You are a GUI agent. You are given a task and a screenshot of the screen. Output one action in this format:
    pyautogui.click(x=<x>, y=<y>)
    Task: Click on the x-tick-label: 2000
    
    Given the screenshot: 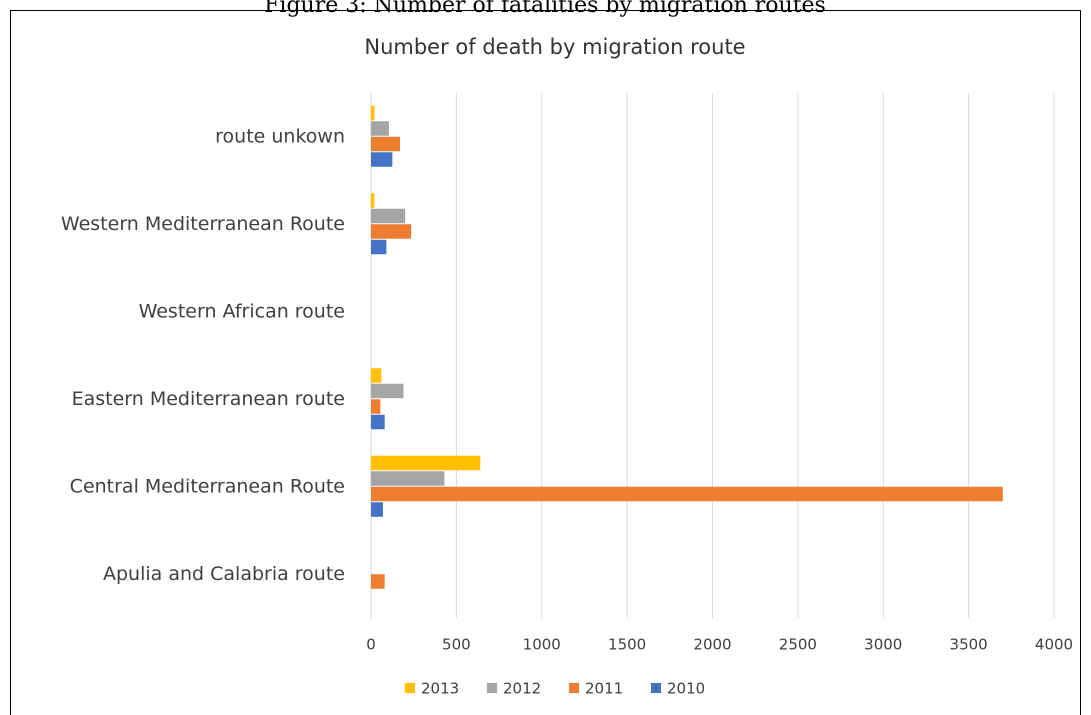 What is the action you would take?
    pyautogui.click(x=712, y=645)
    